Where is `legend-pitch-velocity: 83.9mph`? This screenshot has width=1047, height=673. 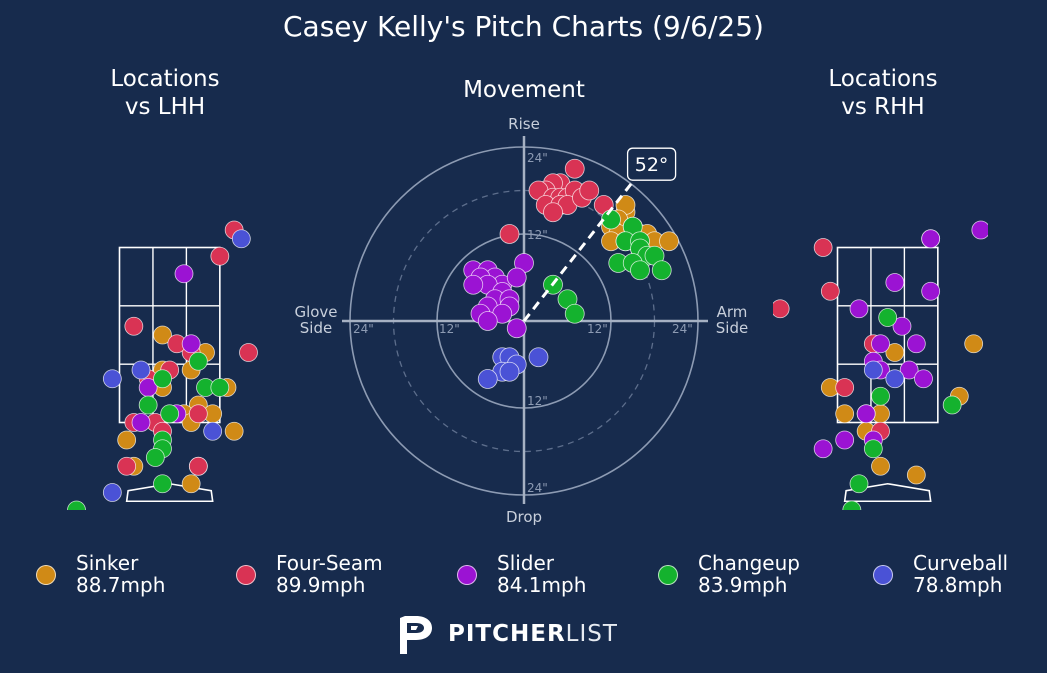 legend-pitch-velocity: 83.9mph is located at coordinates (743, 585).